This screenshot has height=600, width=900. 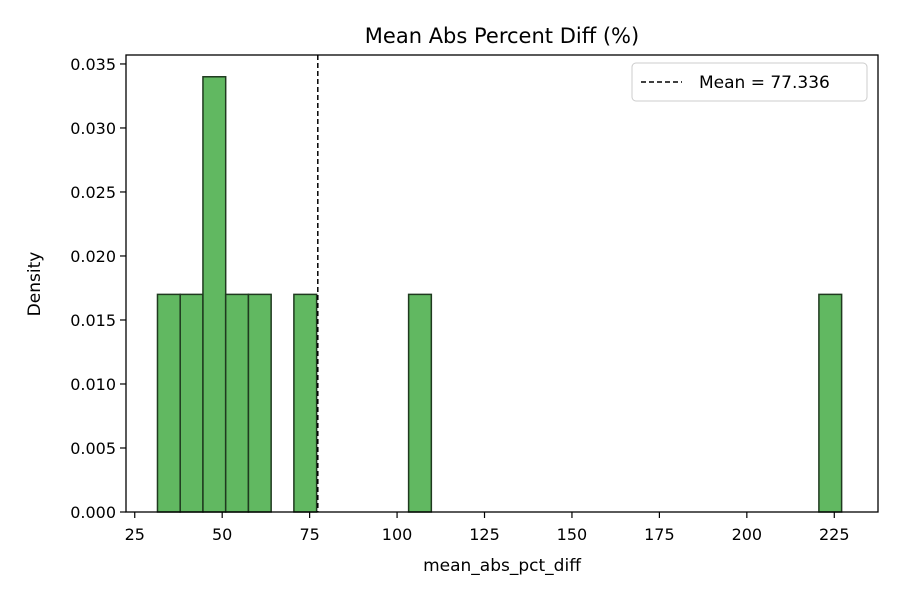 What do you see at coordinates (397, 534) in the screenshot?
I see `x-tick-label-3: 100` at bounding box center [397, 534].